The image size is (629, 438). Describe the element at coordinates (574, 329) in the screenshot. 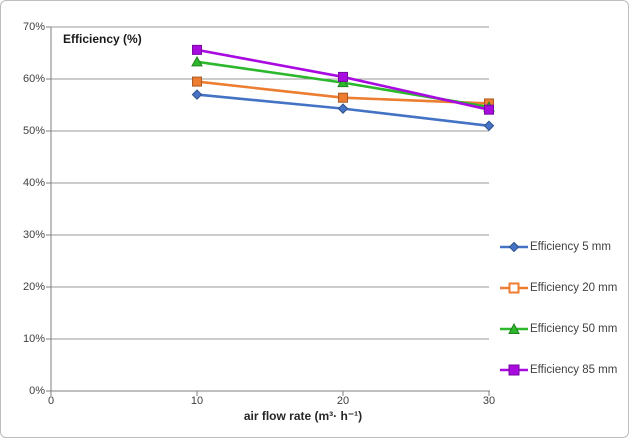

I see `legend-label: Efficiency 50 mm` at that location.